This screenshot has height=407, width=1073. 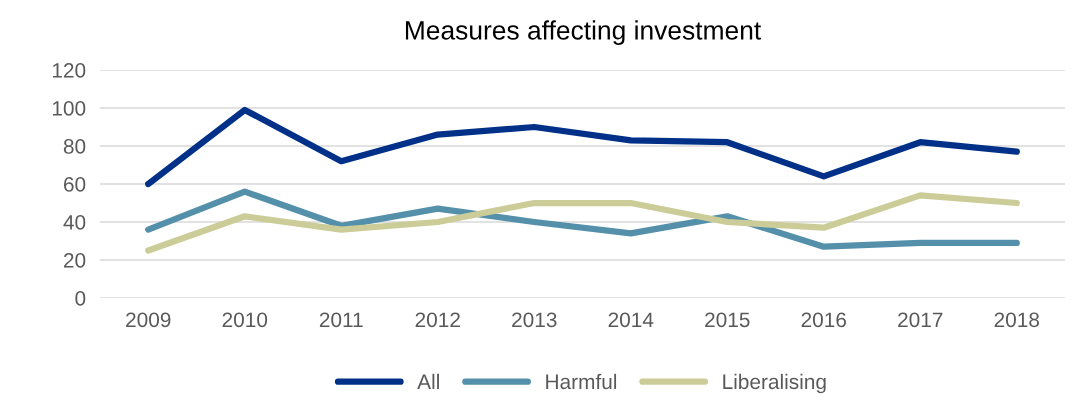 I want to click on y-tick-label: 100, so click(x=69, y=108).